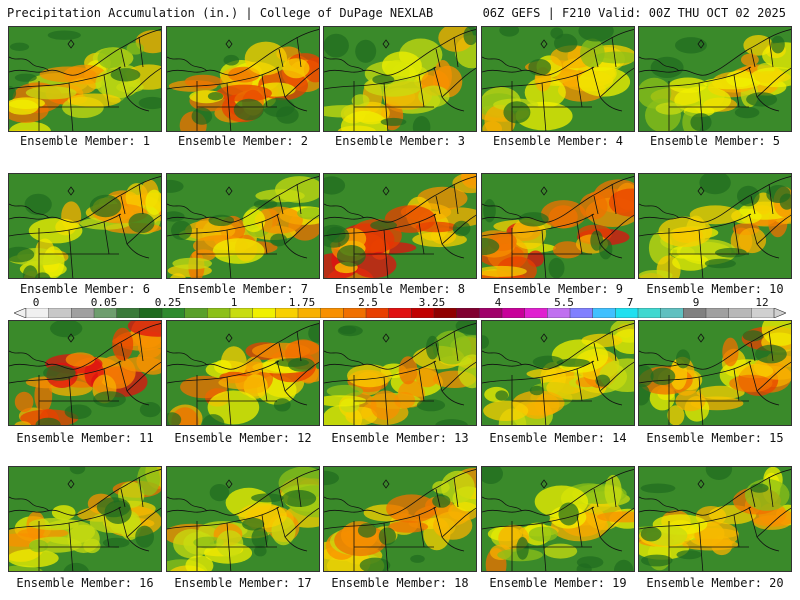  I want to click on scale-tick-label: 0.25, so click(168, 302).